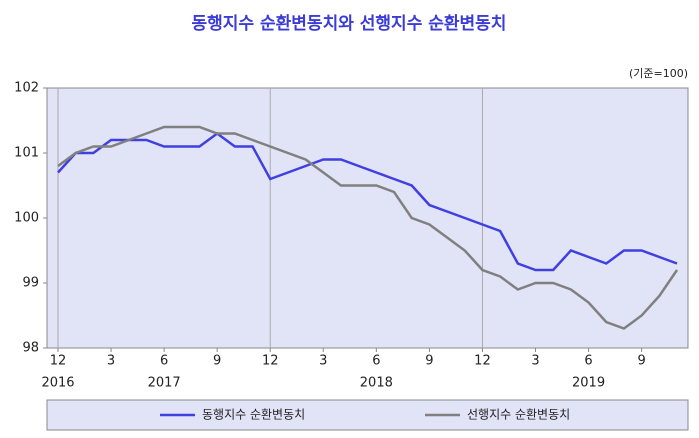 Image resolution: width=699 pixels, height=438 pixels. Describe the element at coordinates (658, 73) in the screenshot. I see `unit-label: (기준=100)` at that location.